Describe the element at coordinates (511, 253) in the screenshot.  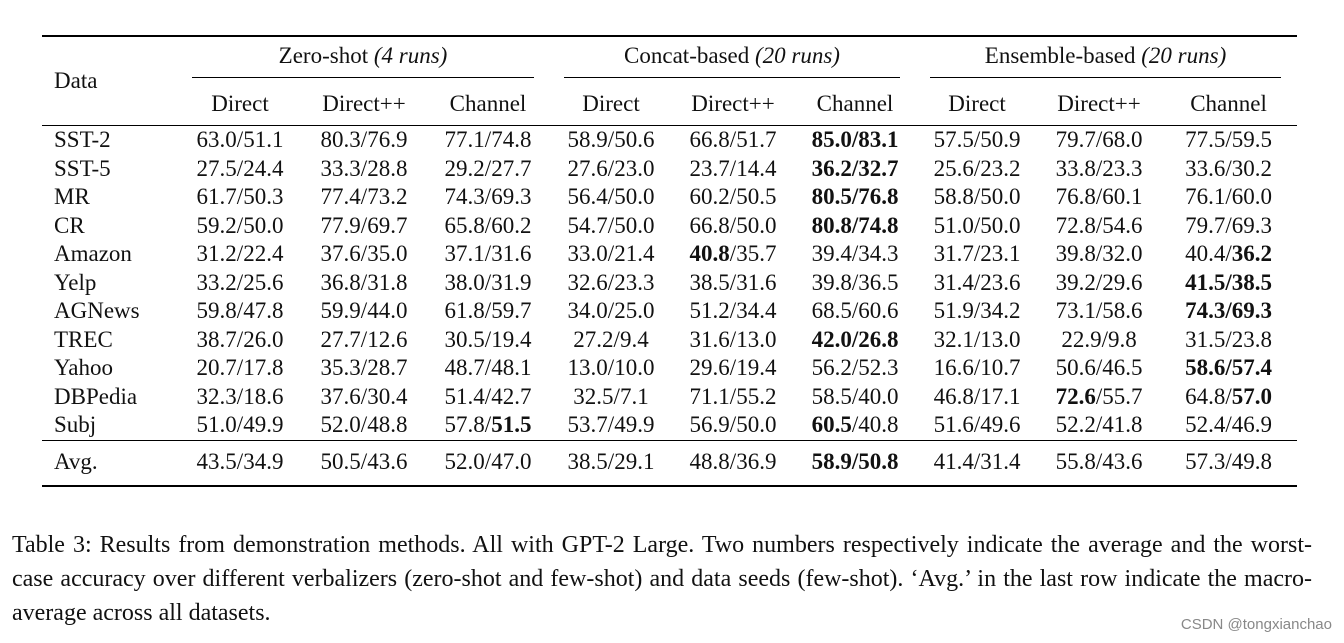
I see `worst-case-accuracy: 31.6` at that location.